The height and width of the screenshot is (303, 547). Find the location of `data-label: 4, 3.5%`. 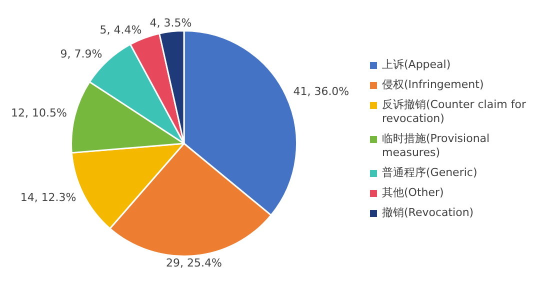

data-label: 4, 3.5% is located at coordinates (171, 23).